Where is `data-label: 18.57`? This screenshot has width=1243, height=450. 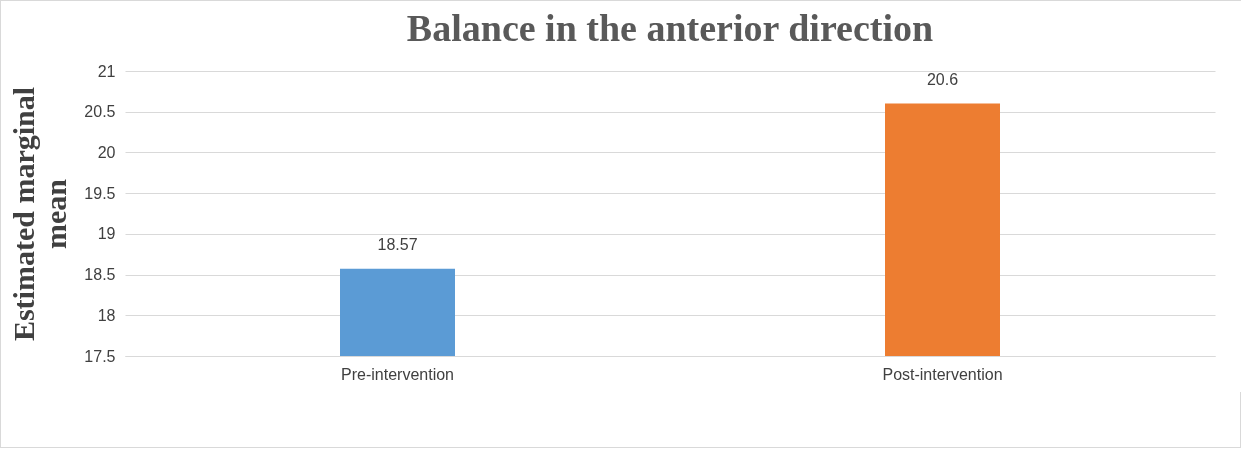
data-label: 18.57 is located at coordinates (397, 244).